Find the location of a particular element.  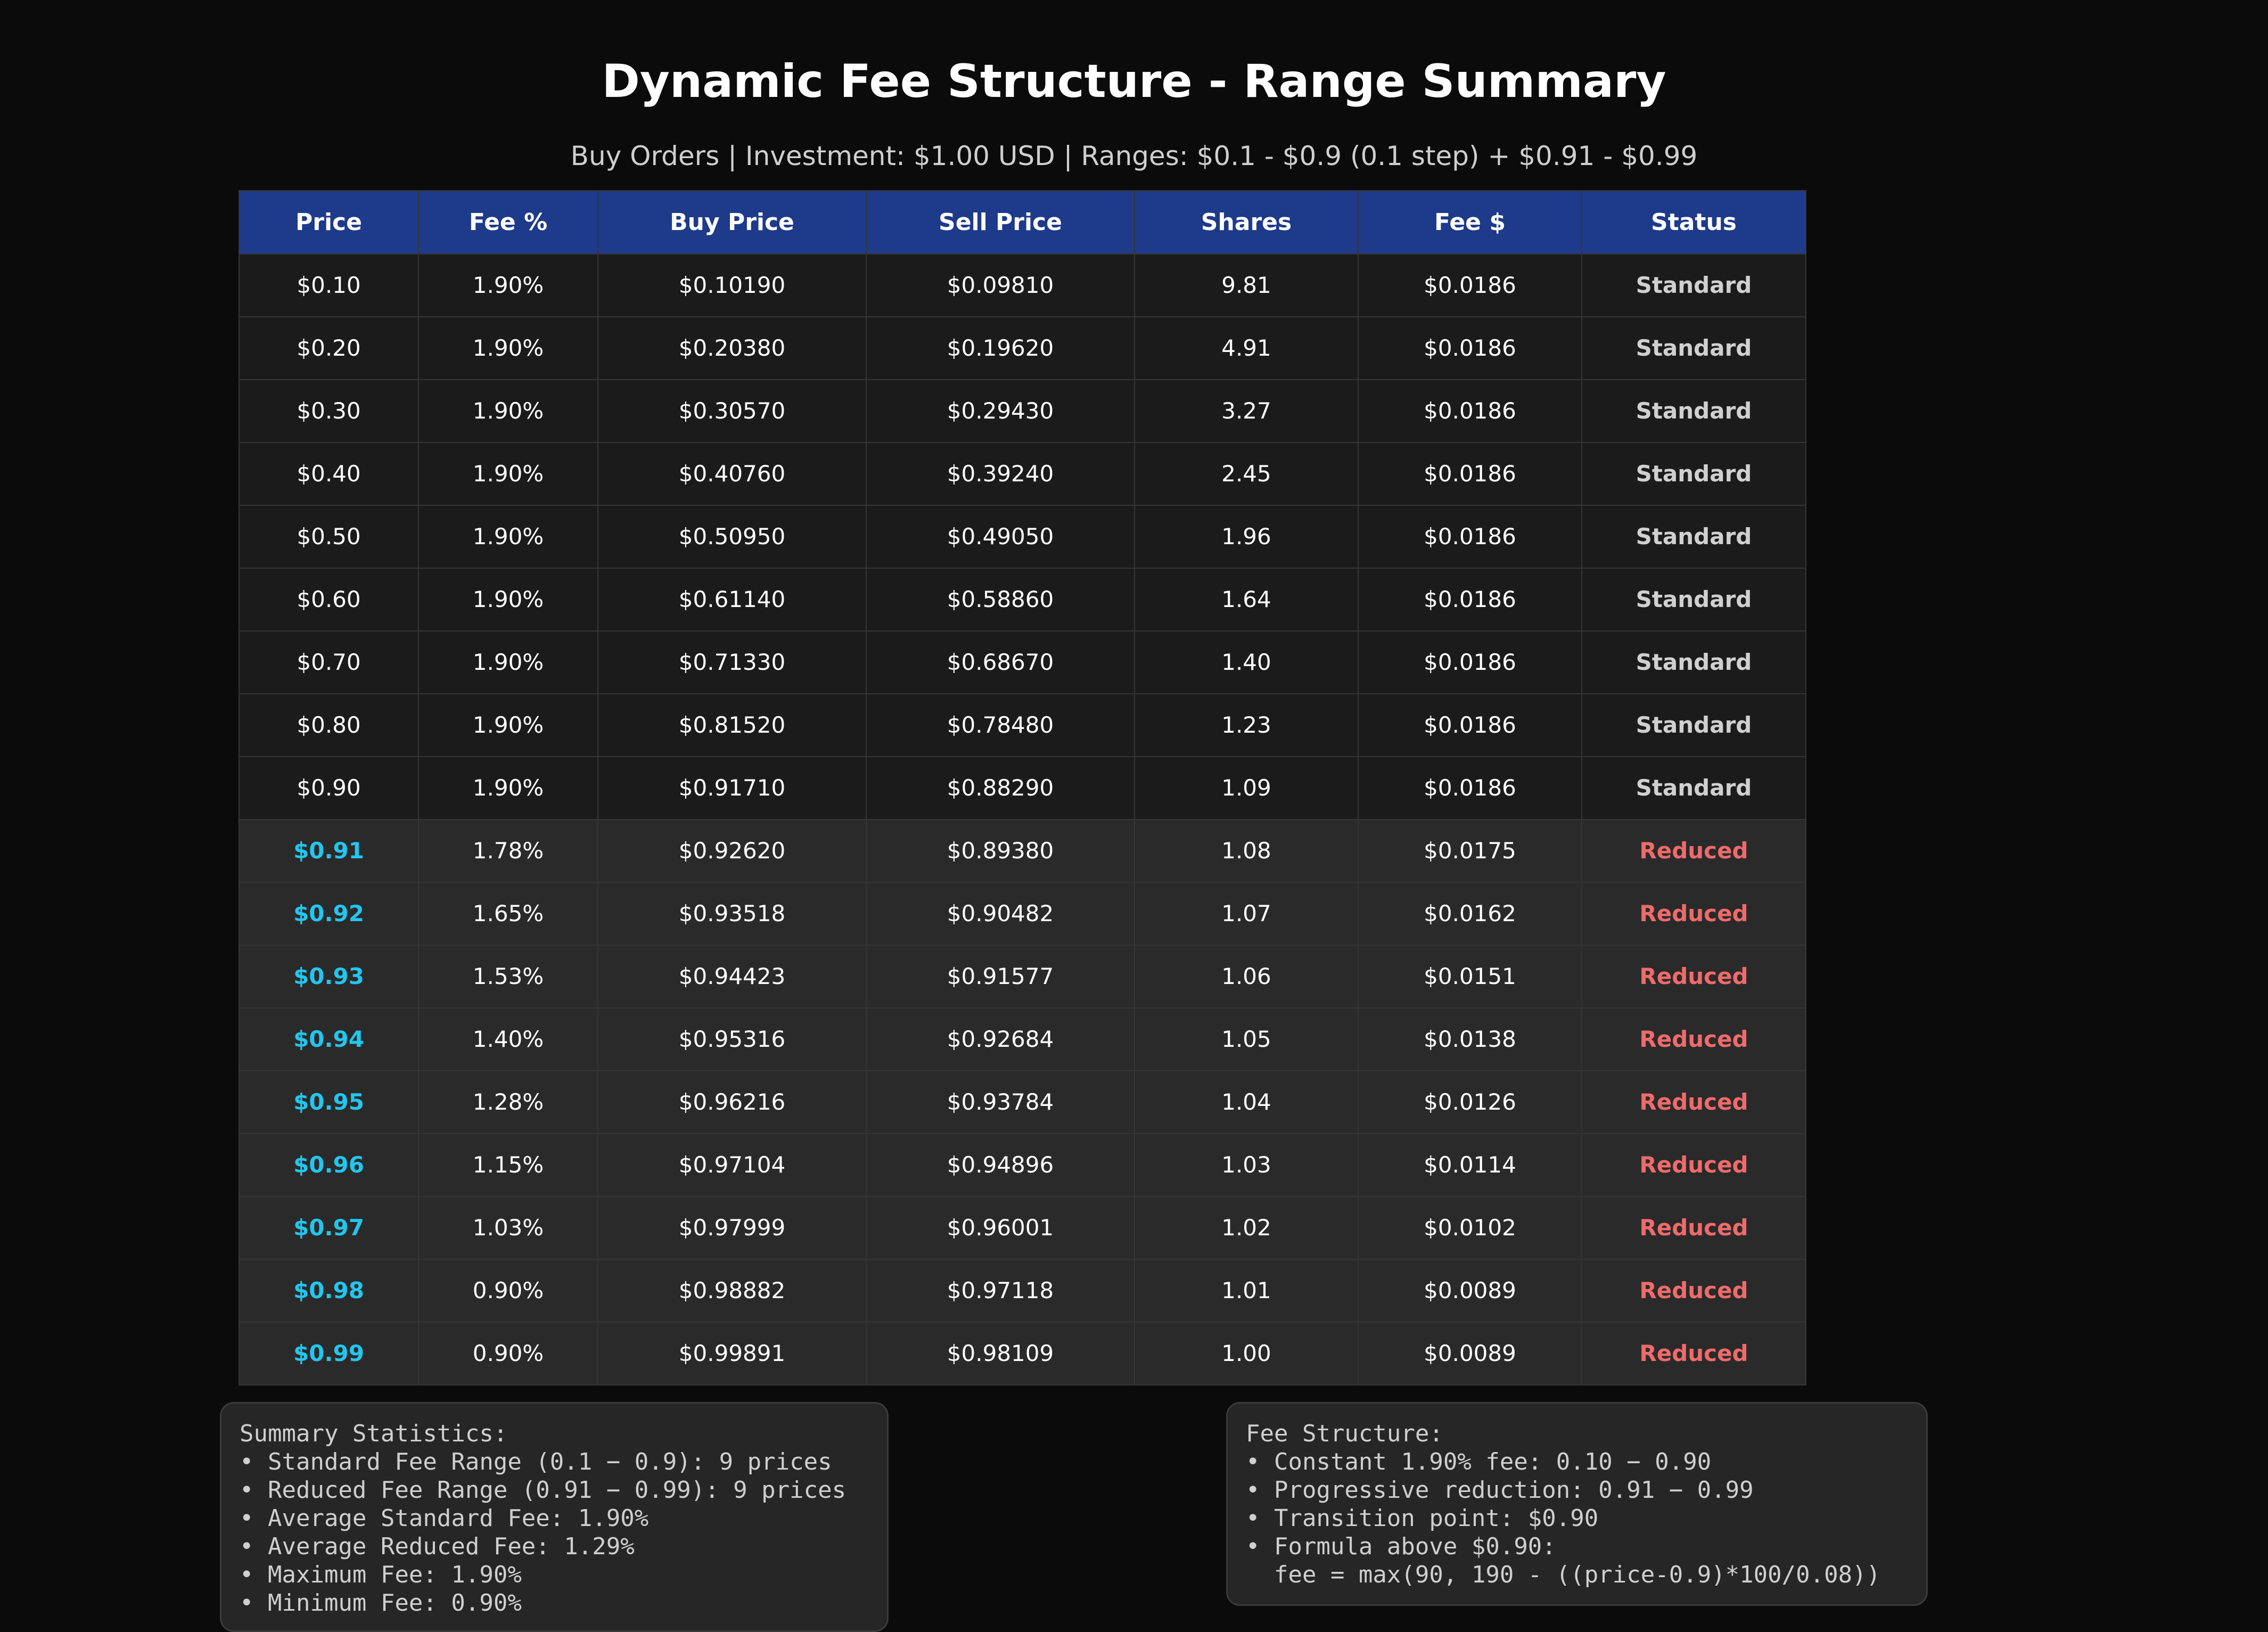

fee-dollar-cell: $0.0138 is located at coordinates (1470, 1039).